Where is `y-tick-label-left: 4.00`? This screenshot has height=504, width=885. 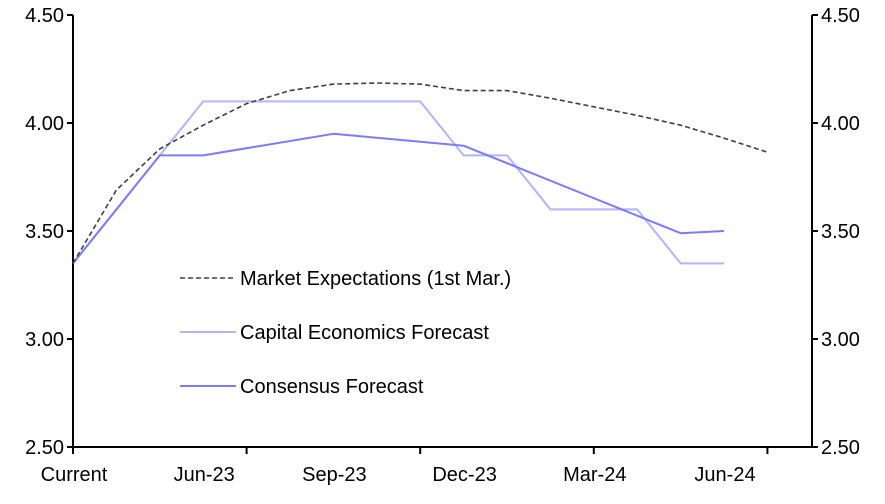 y-tick-label-left: 4.00 is located at coordinates (44, 124).